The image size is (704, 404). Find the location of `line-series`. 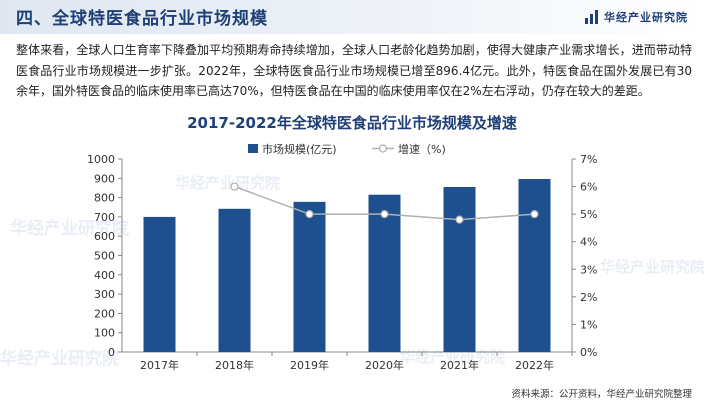

line-series is located at coordinates (384, 203).